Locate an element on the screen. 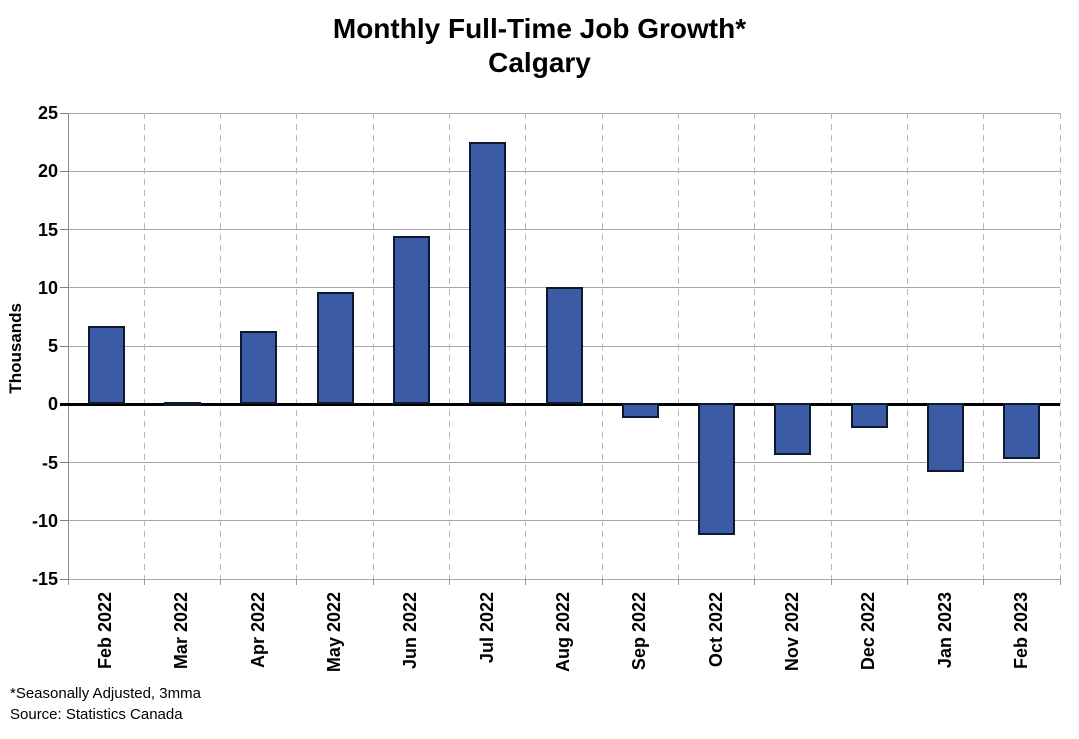  x-axis-label: Nov 2022 is located at coordinates (791, 632).